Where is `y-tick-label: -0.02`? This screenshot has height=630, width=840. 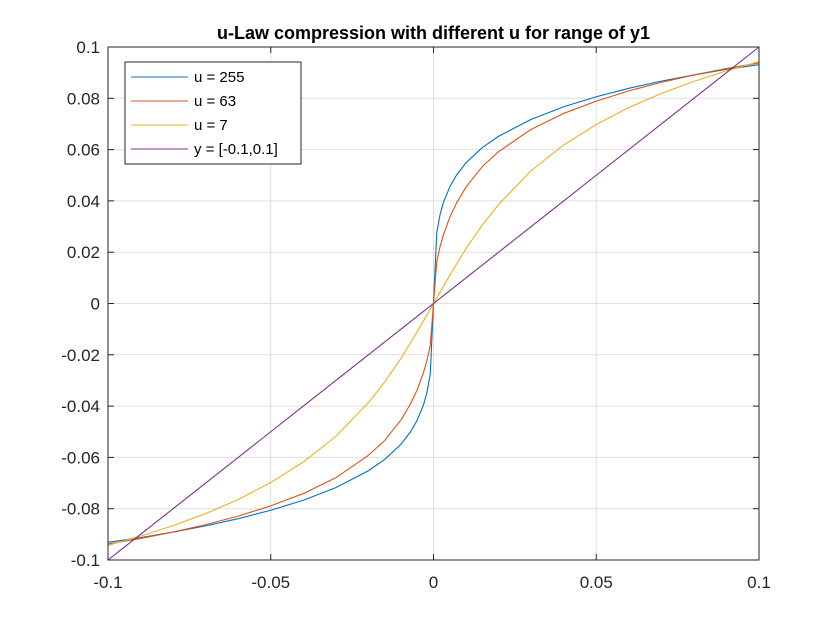 y-tick-label: -0.02 is located at coordinates (80, 355).